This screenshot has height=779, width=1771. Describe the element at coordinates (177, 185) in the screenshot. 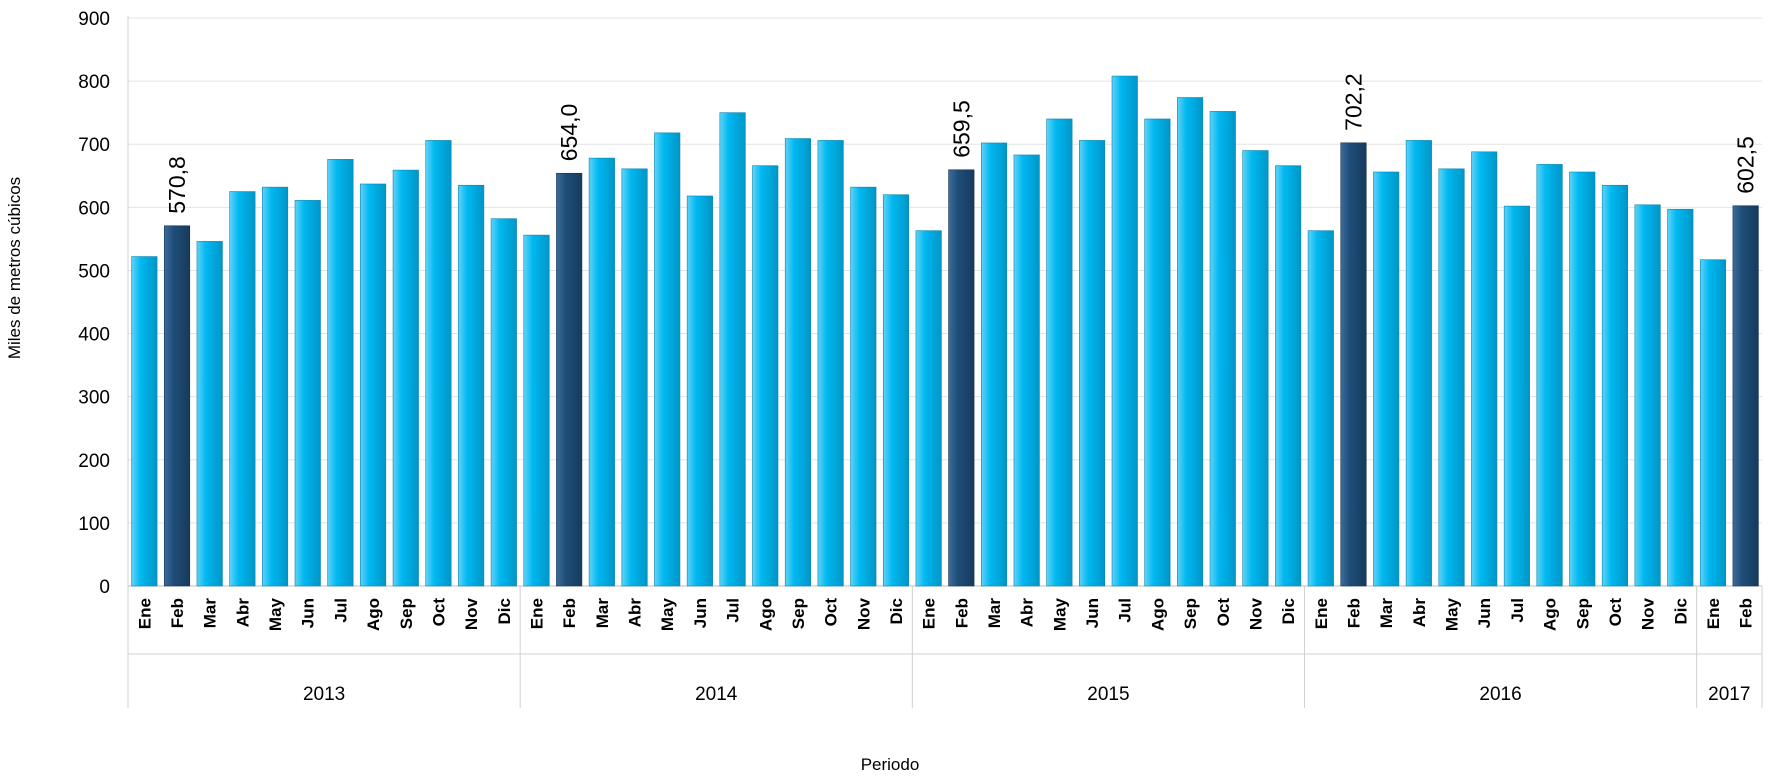

I see `data-label: 570,8` at that location.